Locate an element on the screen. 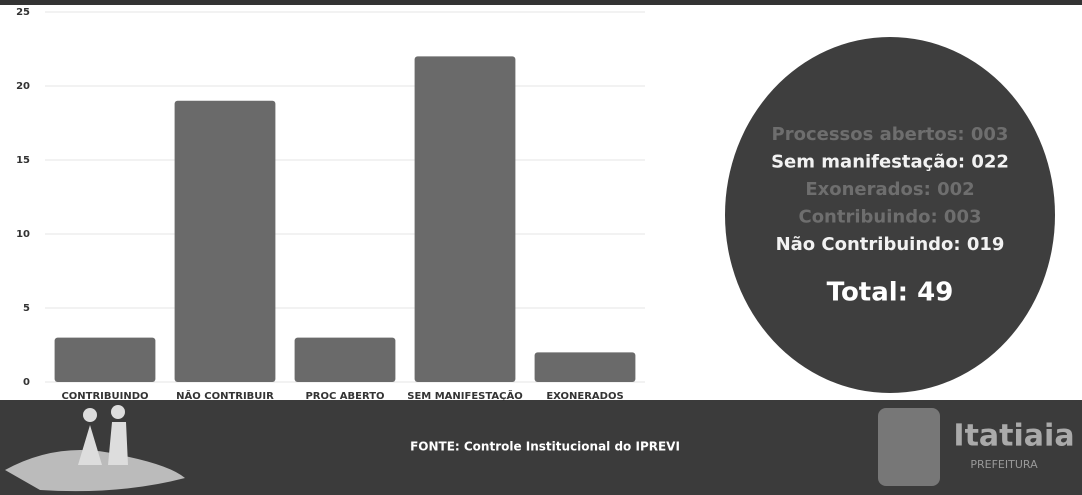 The image size is (1082, 495). x-tick-label: CONTRIBUINDO is located at coordinates (104, 396).